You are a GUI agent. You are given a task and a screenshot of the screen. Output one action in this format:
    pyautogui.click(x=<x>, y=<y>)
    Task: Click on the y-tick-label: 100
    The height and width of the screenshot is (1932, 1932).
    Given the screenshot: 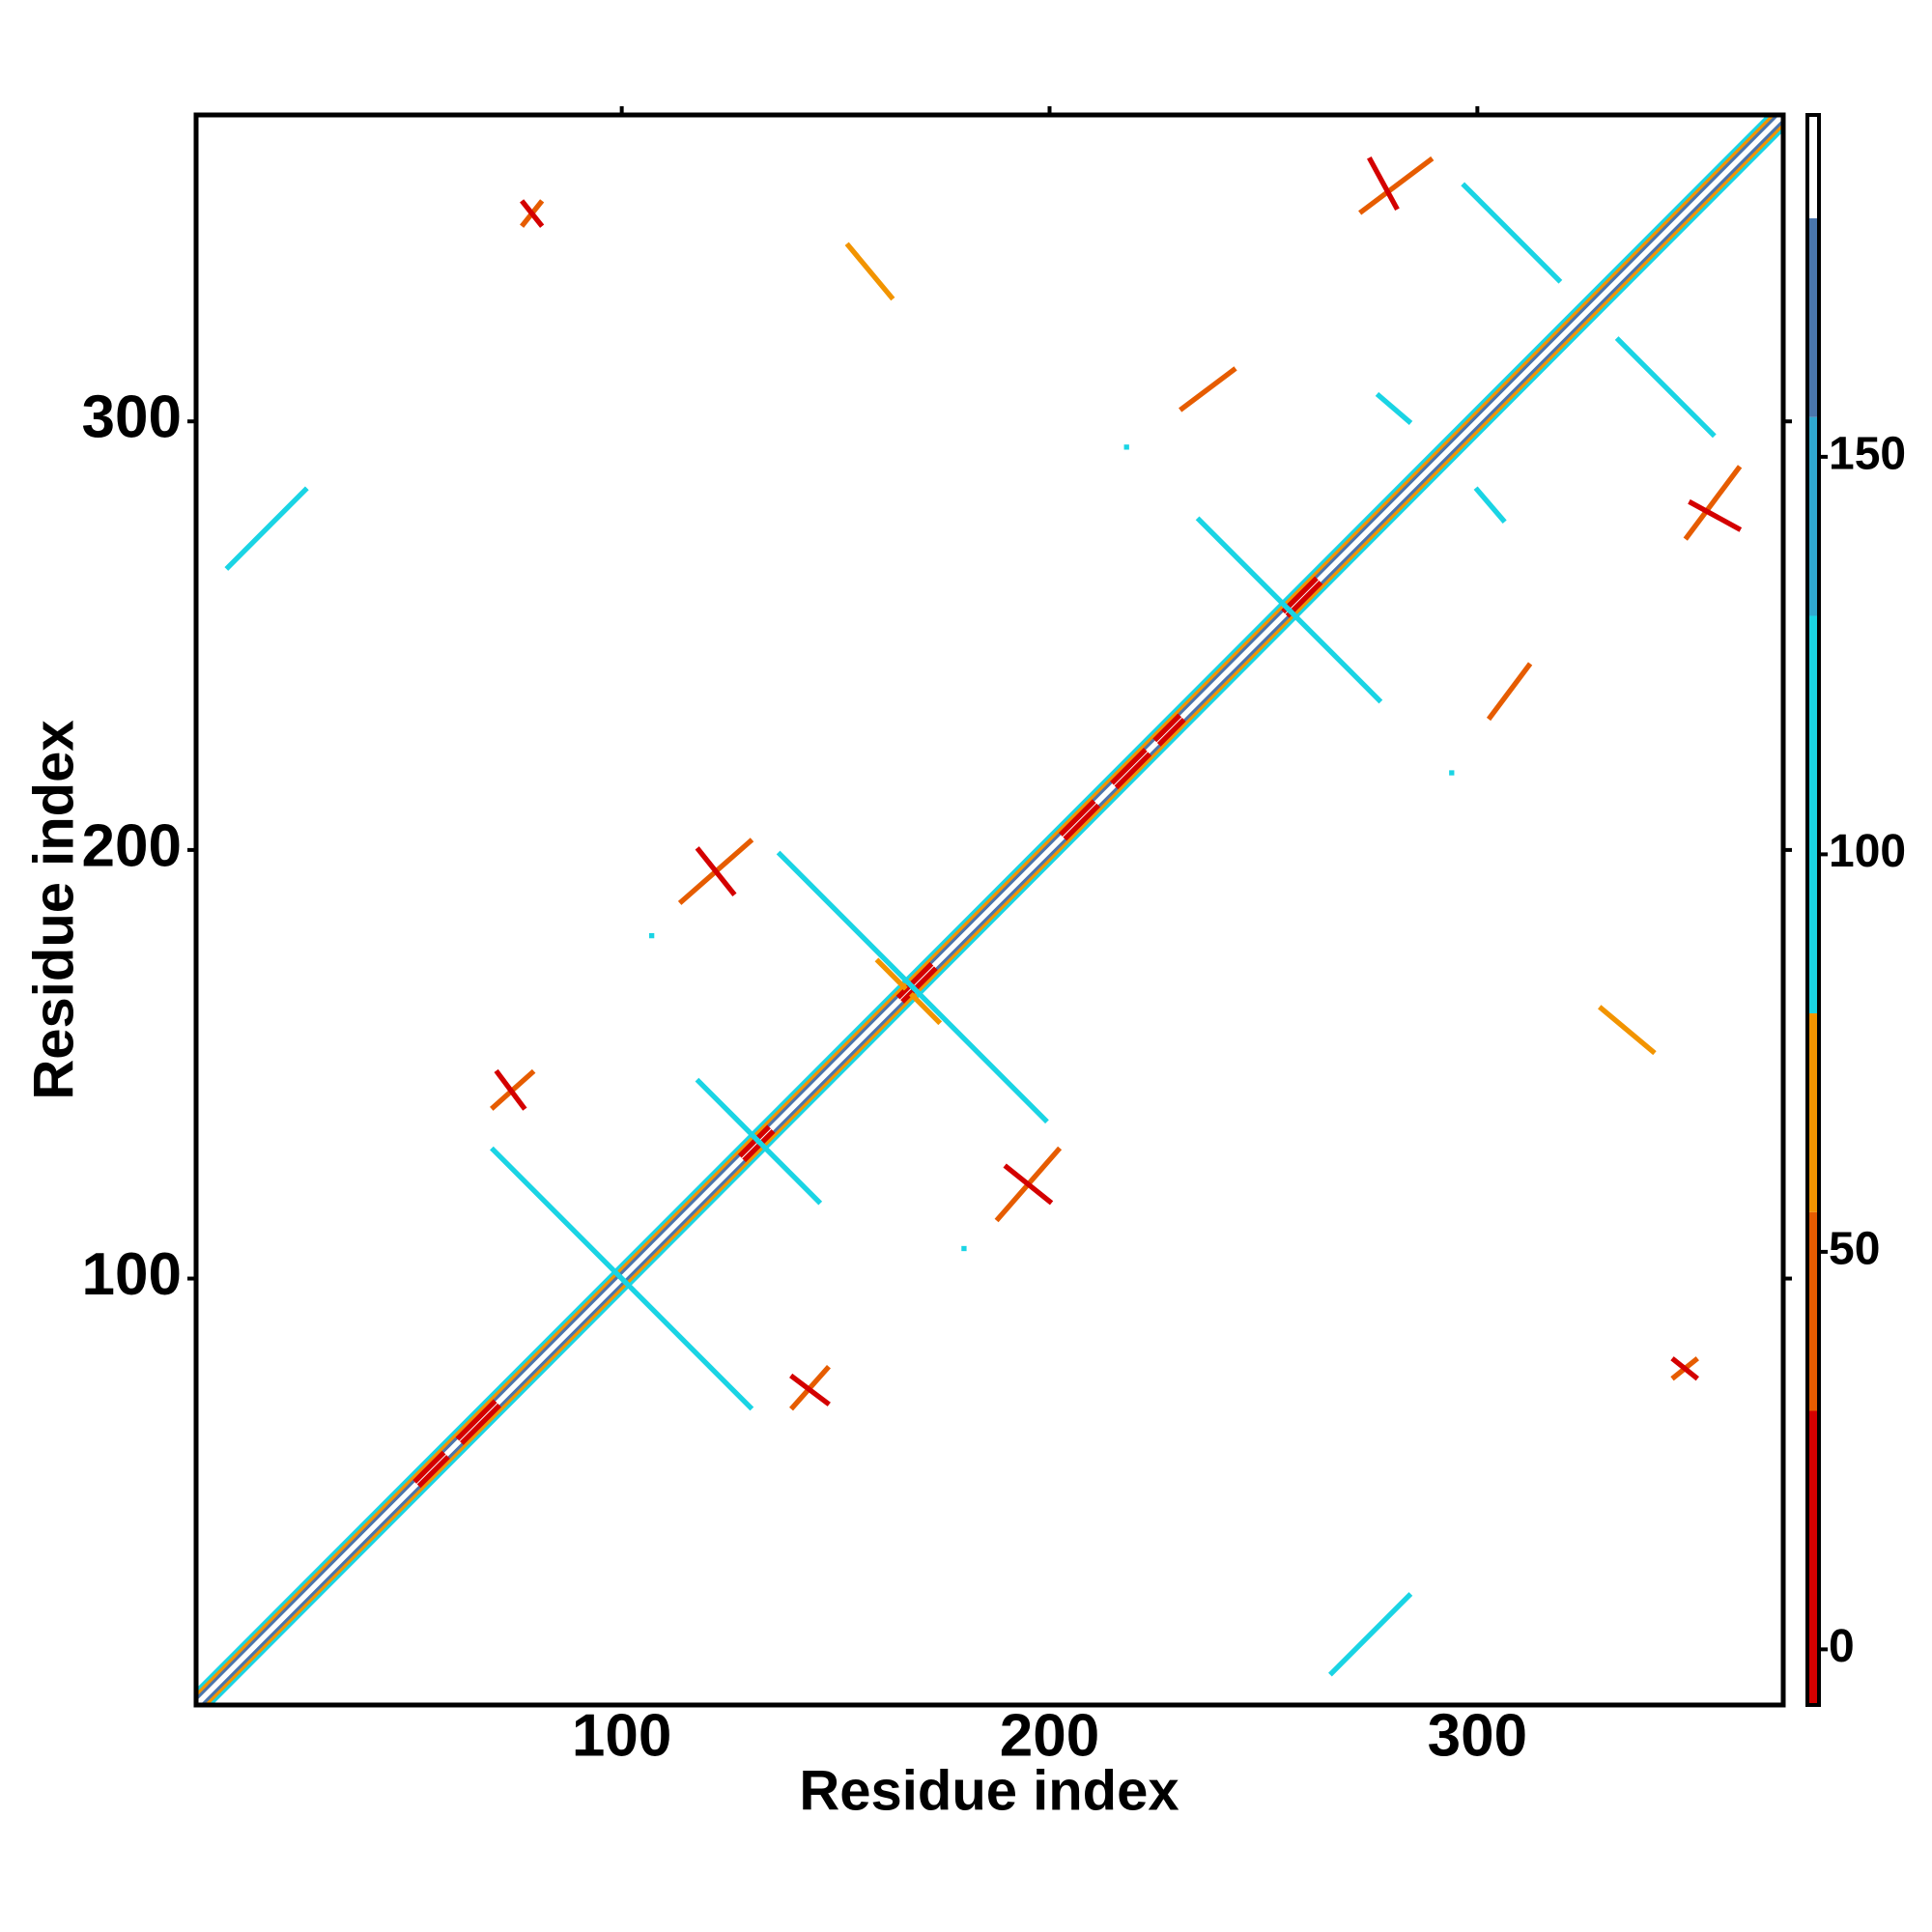 What is the action you would take?
    pyautogui.click(x=132, y=1274)
    